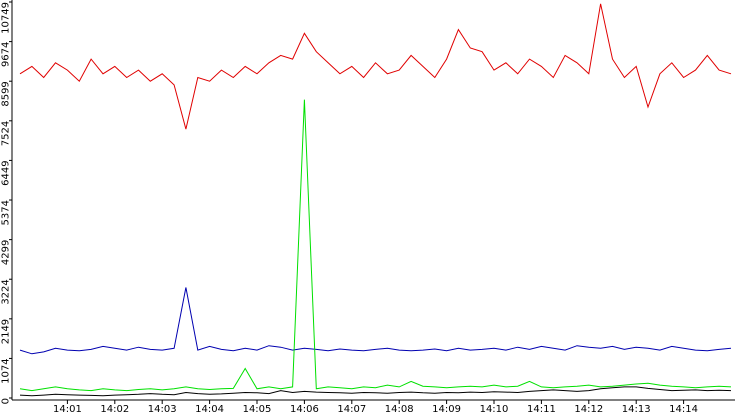 This screenshot has width=735, height=415. What do you see at coordinates (6, 93) in the screenshot?
I see `y-tick-label: 8599` at bounding box center [6, 93].